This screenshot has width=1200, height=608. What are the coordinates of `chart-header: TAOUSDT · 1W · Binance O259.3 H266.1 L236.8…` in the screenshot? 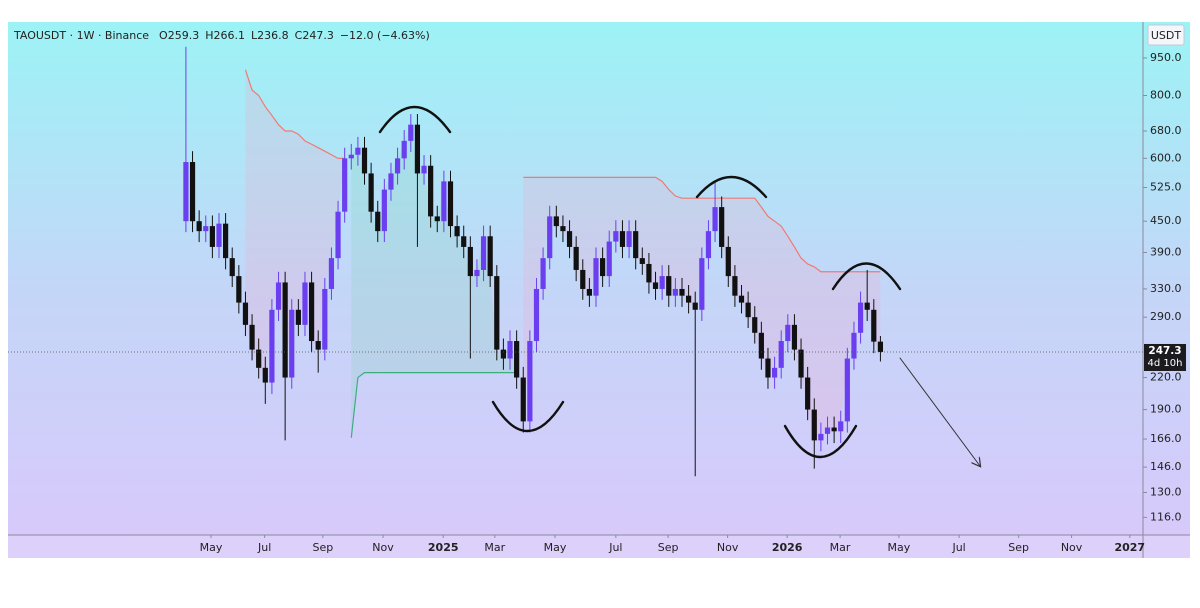 It's located at (221, 35).